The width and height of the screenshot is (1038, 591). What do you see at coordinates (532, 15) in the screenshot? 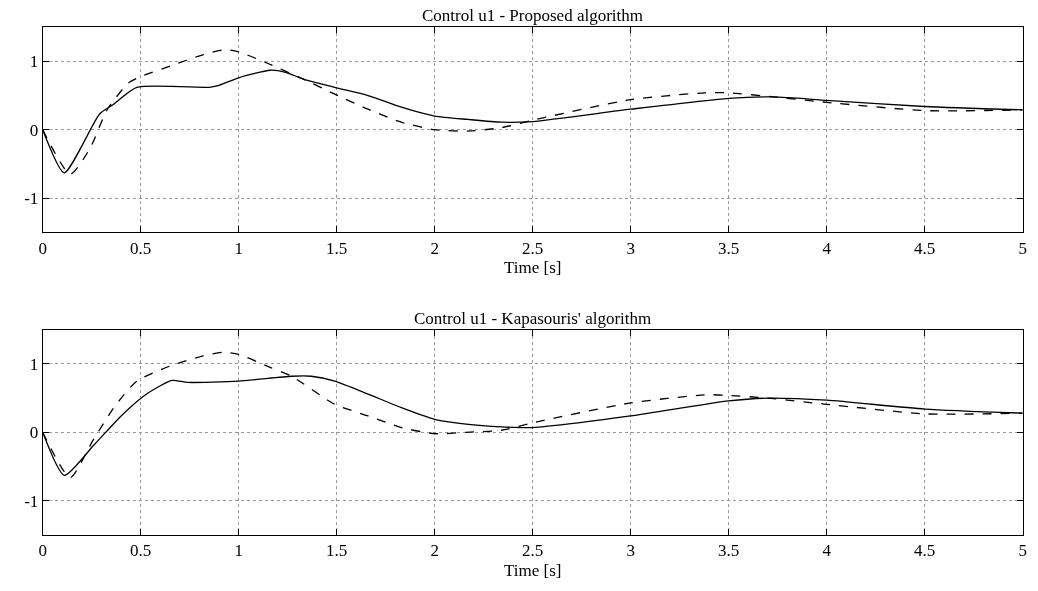
I see `chart-title: Control u1 - Proposed algorithm` at bounding box center [532, 15].